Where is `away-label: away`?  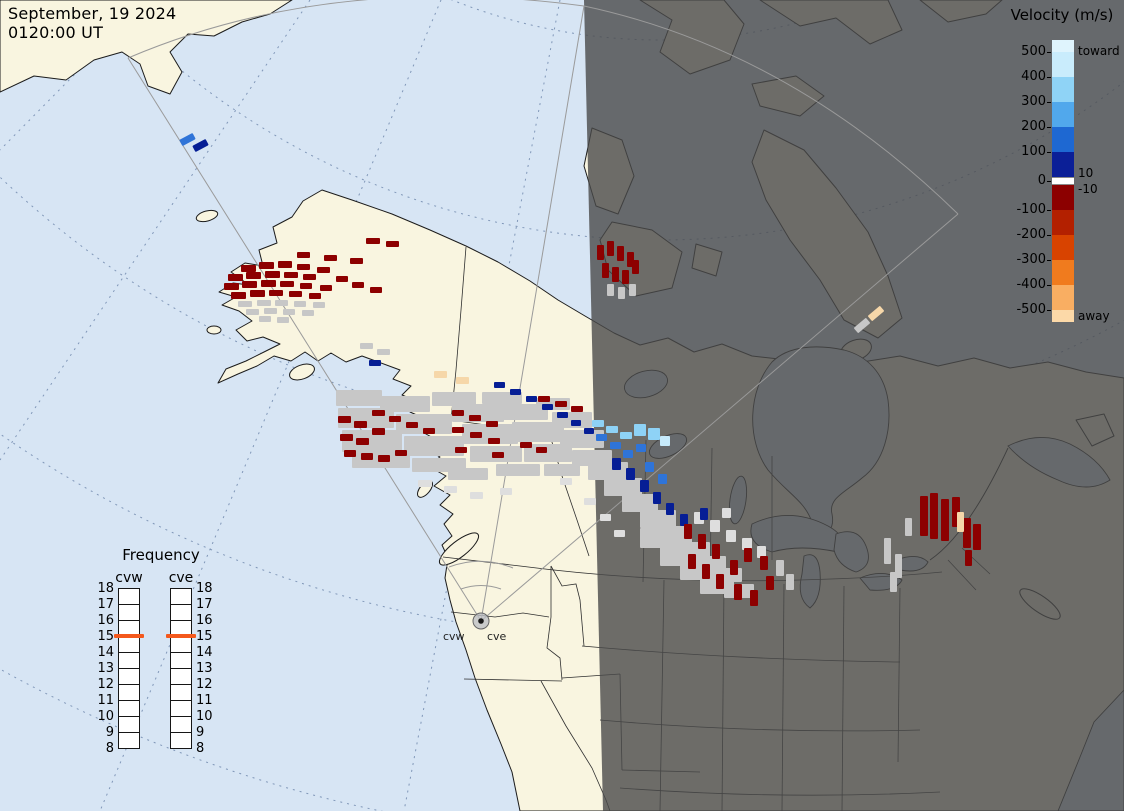 away-label: away is located at coordinates (1094, 316).